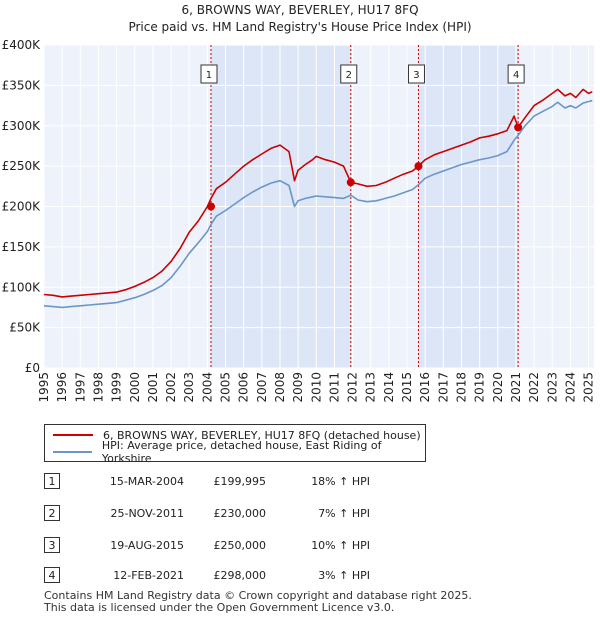 The width and height of the screenshot is (600, 620). Describe the element at coordinates (298, 387) in the screenshot. I see `x-tick-label: 2009` at that location.